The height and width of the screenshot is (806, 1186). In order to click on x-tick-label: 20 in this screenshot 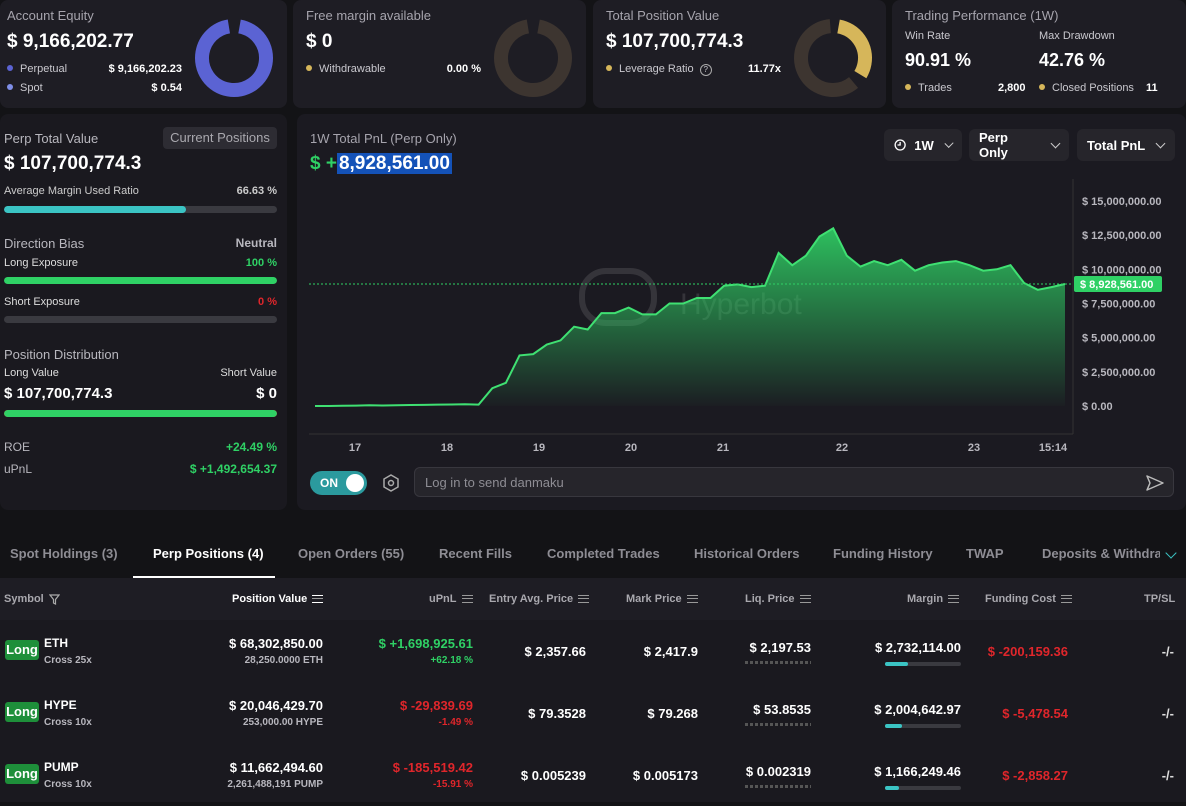, I will do `click(631, 448)`.